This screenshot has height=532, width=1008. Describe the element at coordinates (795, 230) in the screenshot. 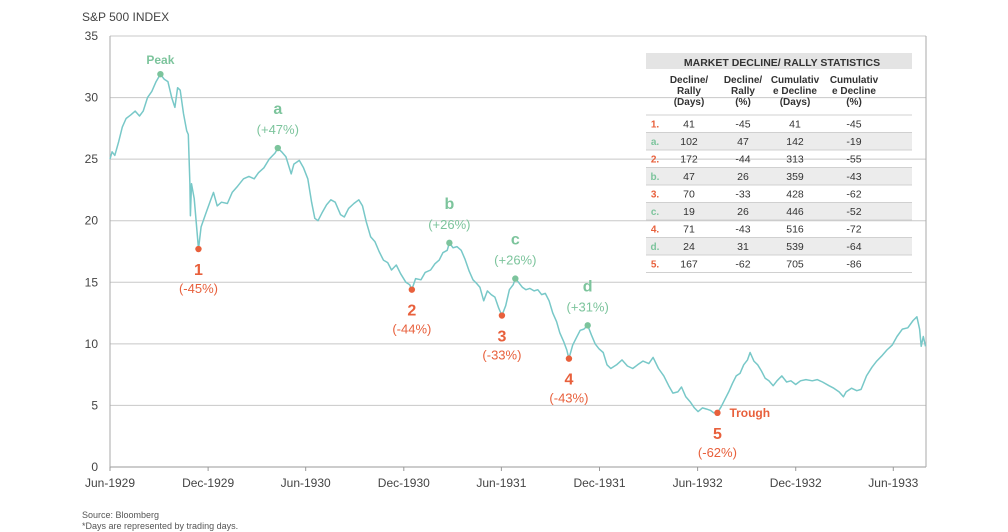

I see `table-cell: 516` at that location.